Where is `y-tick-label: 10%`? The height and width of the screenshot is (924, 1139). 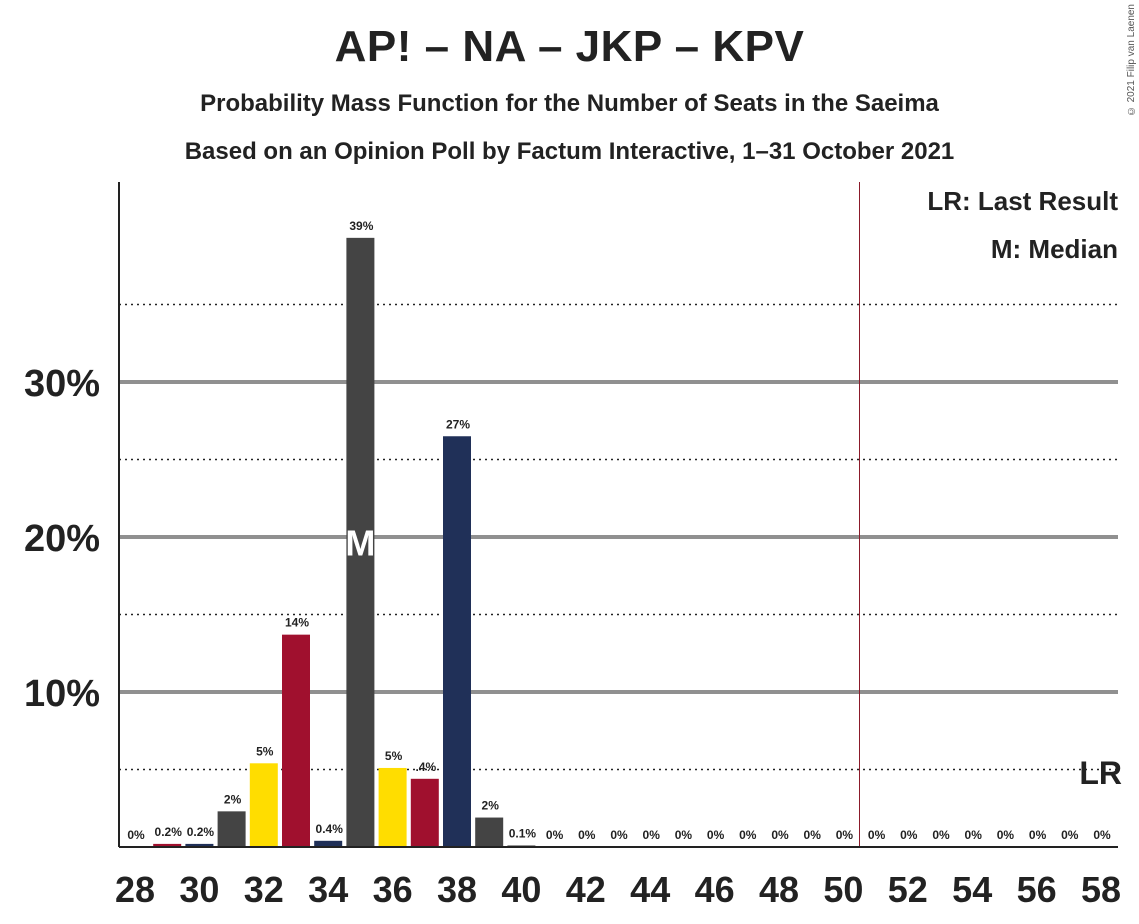 y-tick-label: 10% is located at coordinates (62, 694).